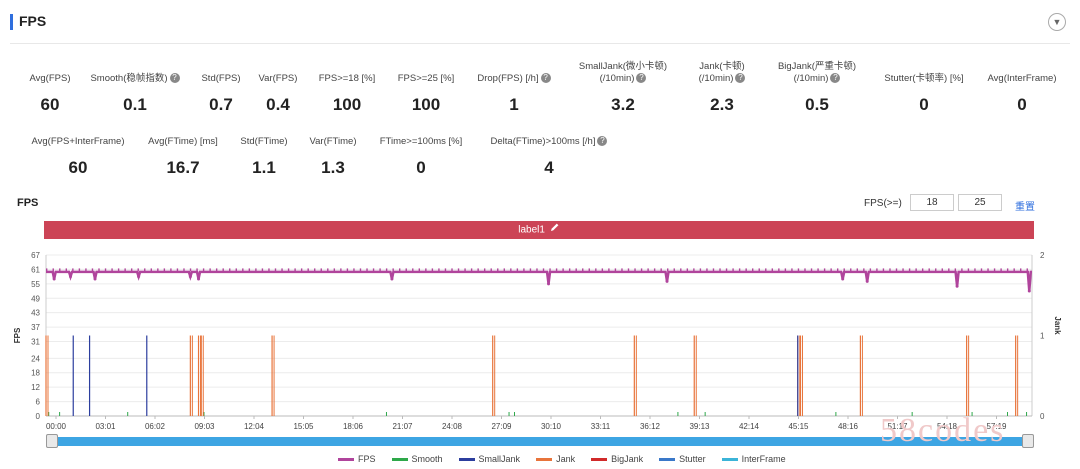 This screenshot has height=469, width=1080. I want to click on legend-item-smooth: Smooth, so click(417, 459).